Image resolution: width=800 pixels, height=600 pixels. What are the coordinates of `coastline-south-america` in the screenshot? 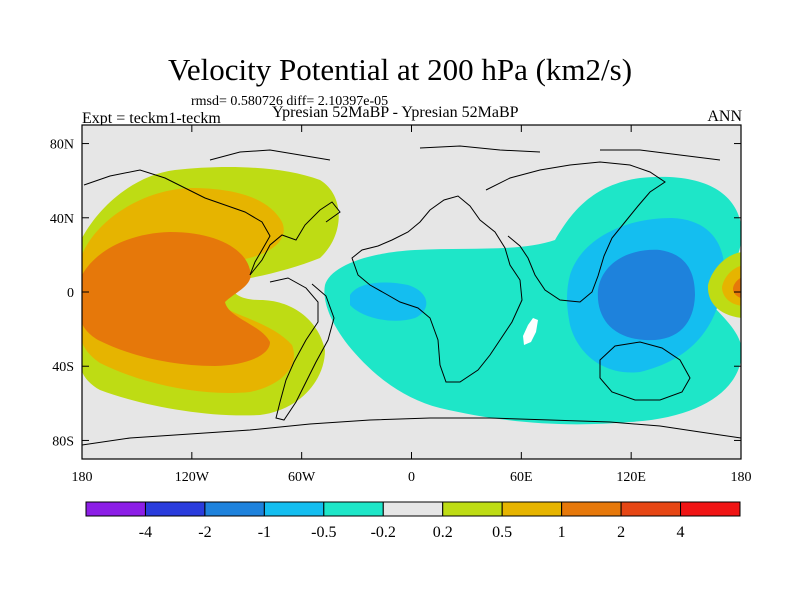 It's located at (302, 349).